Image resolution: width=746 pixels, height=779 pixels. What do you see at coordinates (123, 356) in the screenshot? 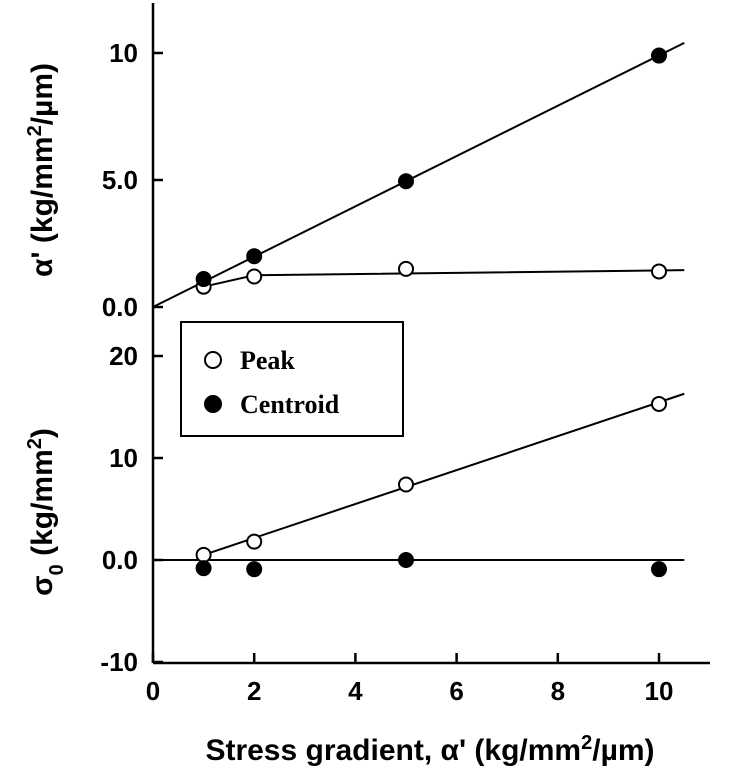
I see `y-tick-label: 20` at bounding box center [123, 356].